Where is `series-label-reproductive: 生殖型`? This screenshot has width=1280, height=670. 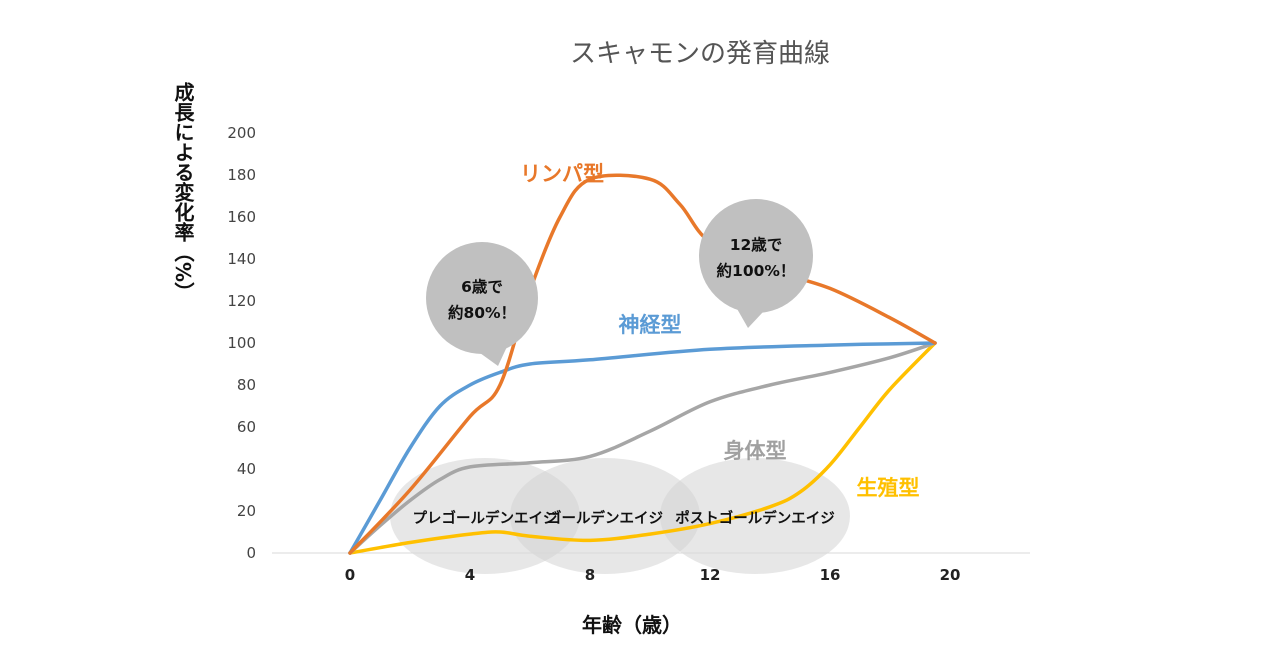
series-label-reproductive: 生殖型 is located at coordinates (888, 488).